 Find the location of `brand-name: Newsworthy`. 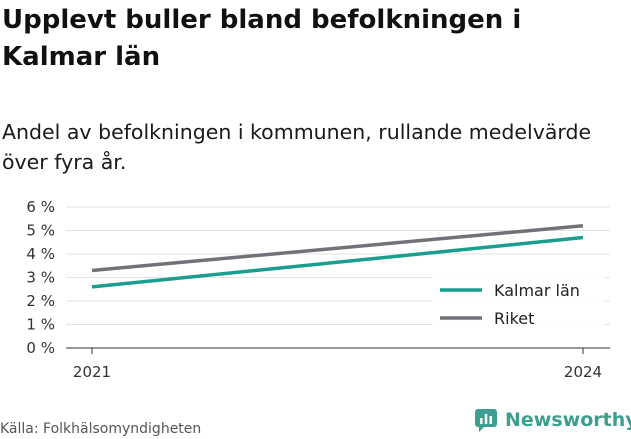

brand-name: Newsworthy is located at coordinates (568, 420).